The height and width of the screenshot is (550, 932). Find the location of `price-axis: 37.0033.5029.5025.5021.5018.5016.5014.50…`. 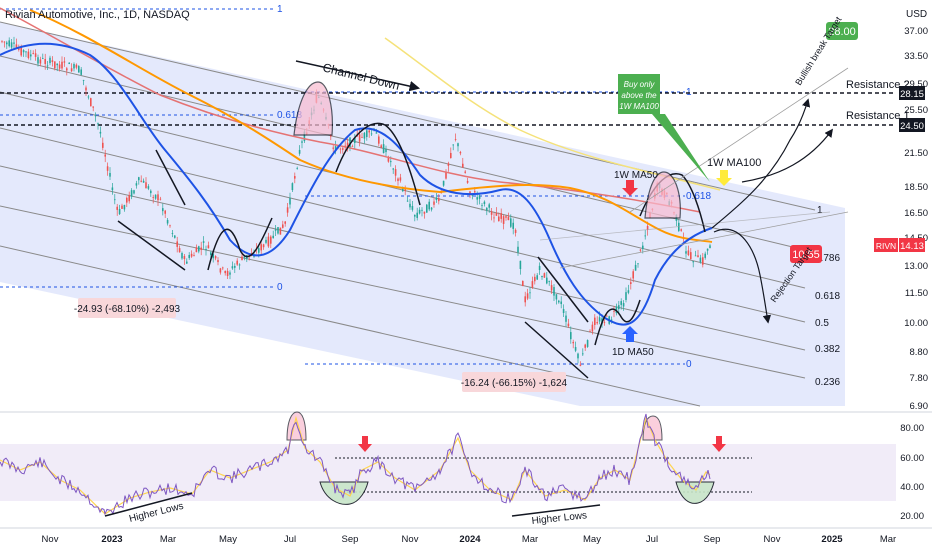

price-axis: 37.0033.5029.5025.5021.5018.5016.5014.50… is located at coordinates (916, 219).